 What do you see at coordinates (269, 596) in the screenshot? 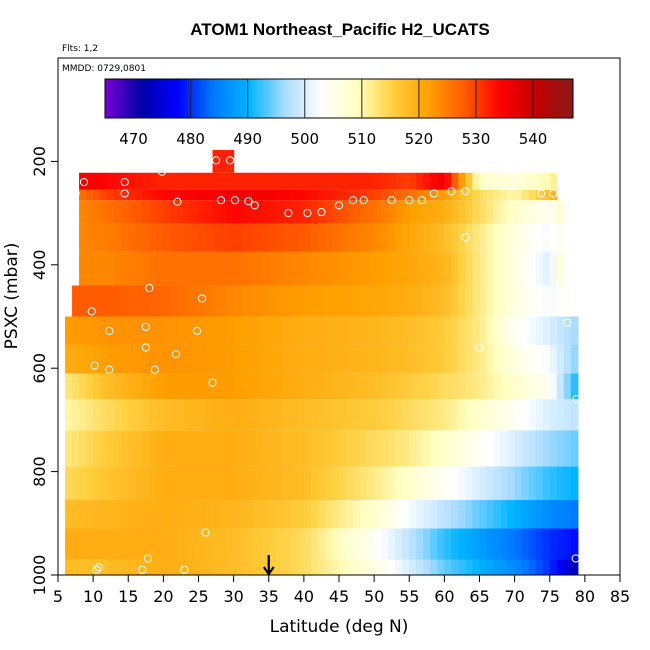
I see `x-tick-label: 35` at bounding box center [269, 596].